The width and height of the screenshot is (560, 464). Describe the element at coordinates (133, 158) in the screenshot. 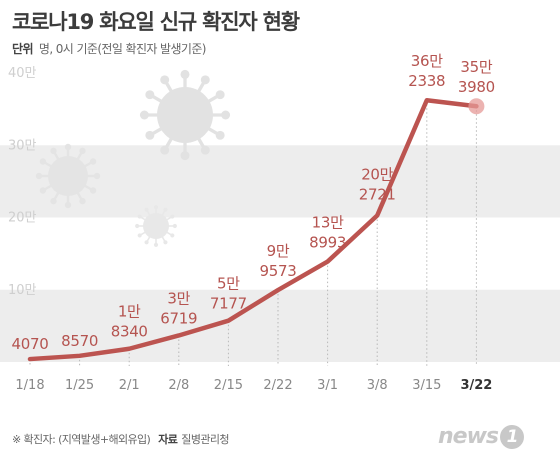

I see `virus-decorations` at that location.